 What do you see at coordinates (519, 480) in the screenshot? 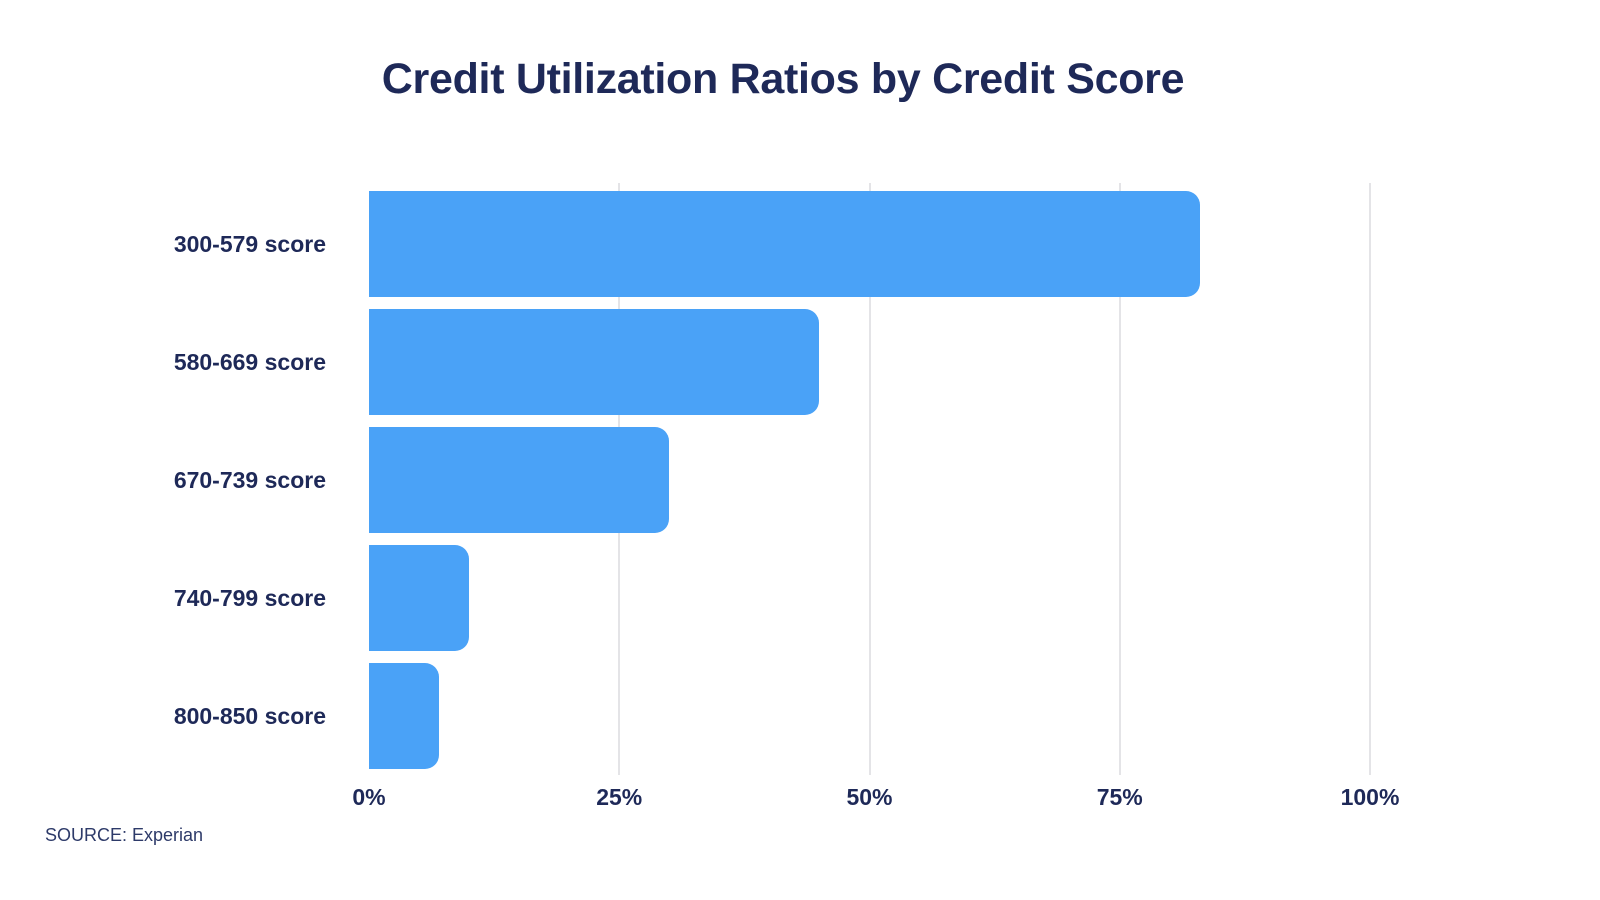
I see `bar-670-739-score` at bounding box center [519, 480].